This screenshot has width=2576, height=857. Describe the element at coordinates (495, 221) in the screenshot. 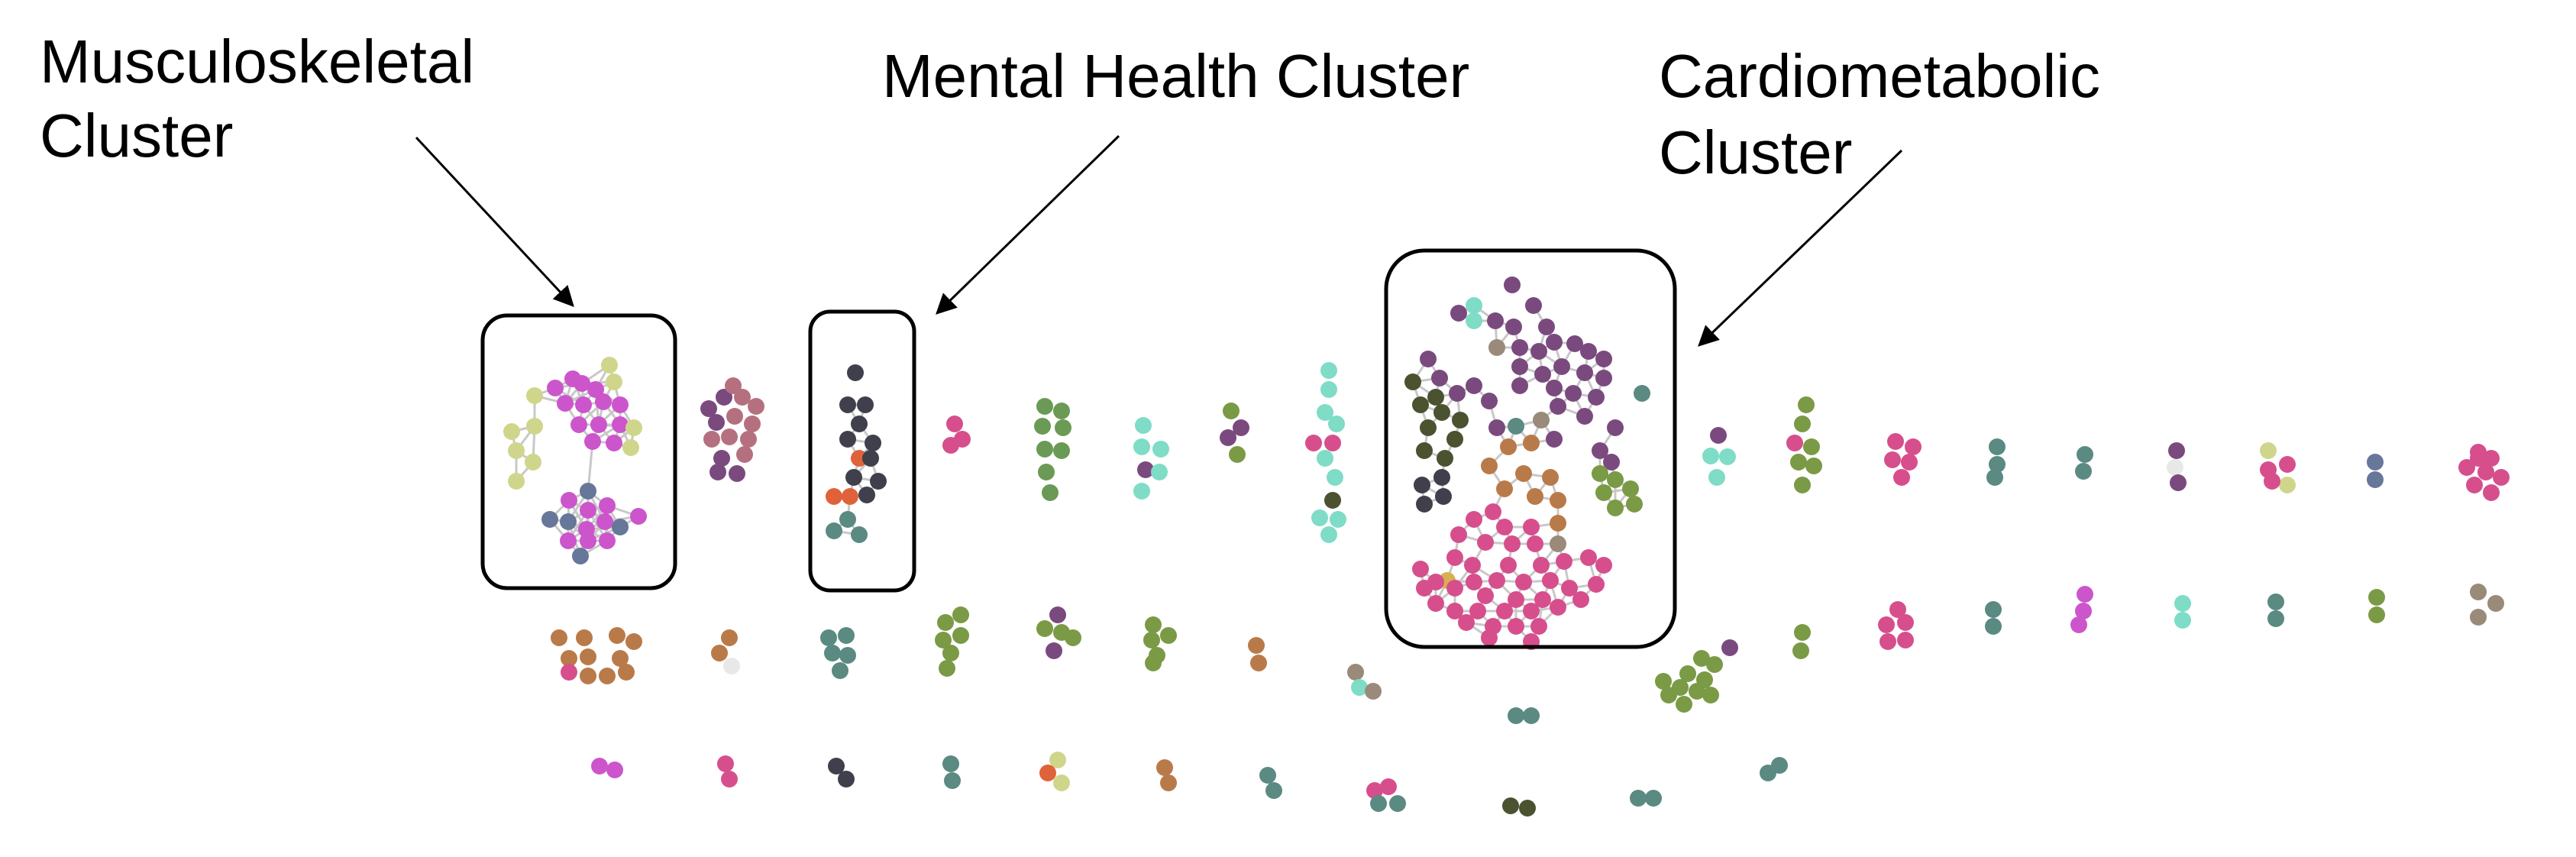

I see `musculoskeletal-arrow` at that location.